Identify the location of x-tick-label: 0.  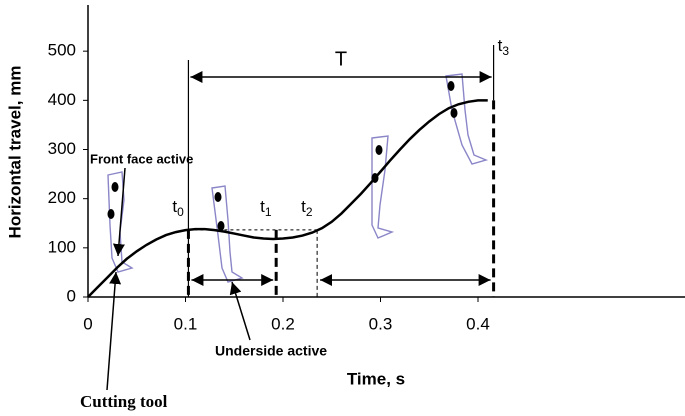
(87, 323).